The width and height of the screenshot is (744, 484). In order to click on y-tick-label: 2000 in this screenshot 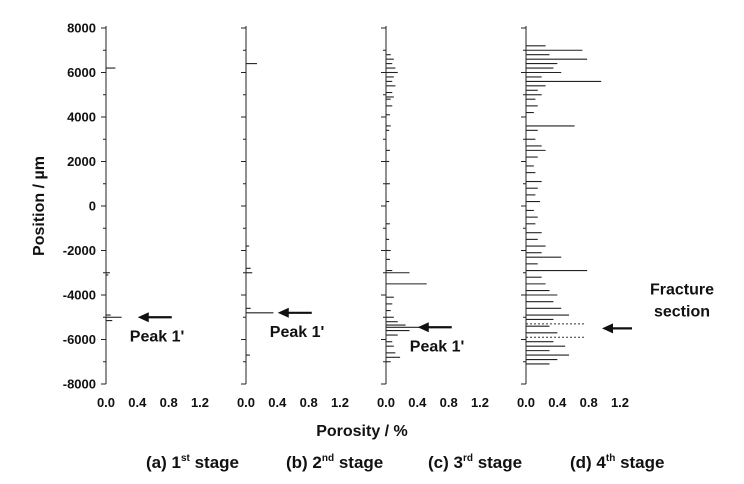, I will do `click(81, 161)`.